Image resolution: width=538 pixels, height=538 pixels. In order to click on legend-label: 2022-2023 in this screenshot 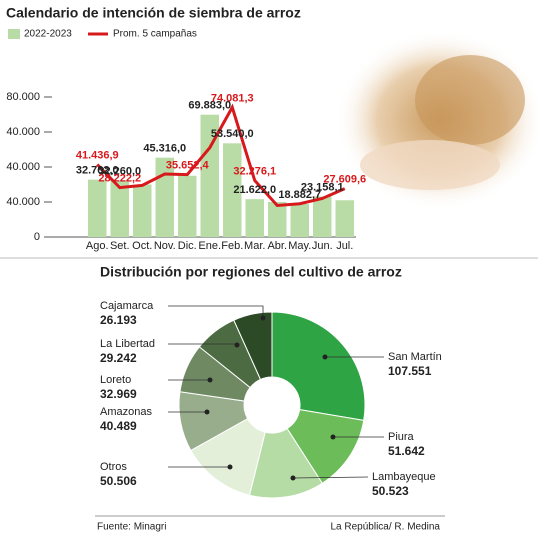, I will do `click(48, 34)`.